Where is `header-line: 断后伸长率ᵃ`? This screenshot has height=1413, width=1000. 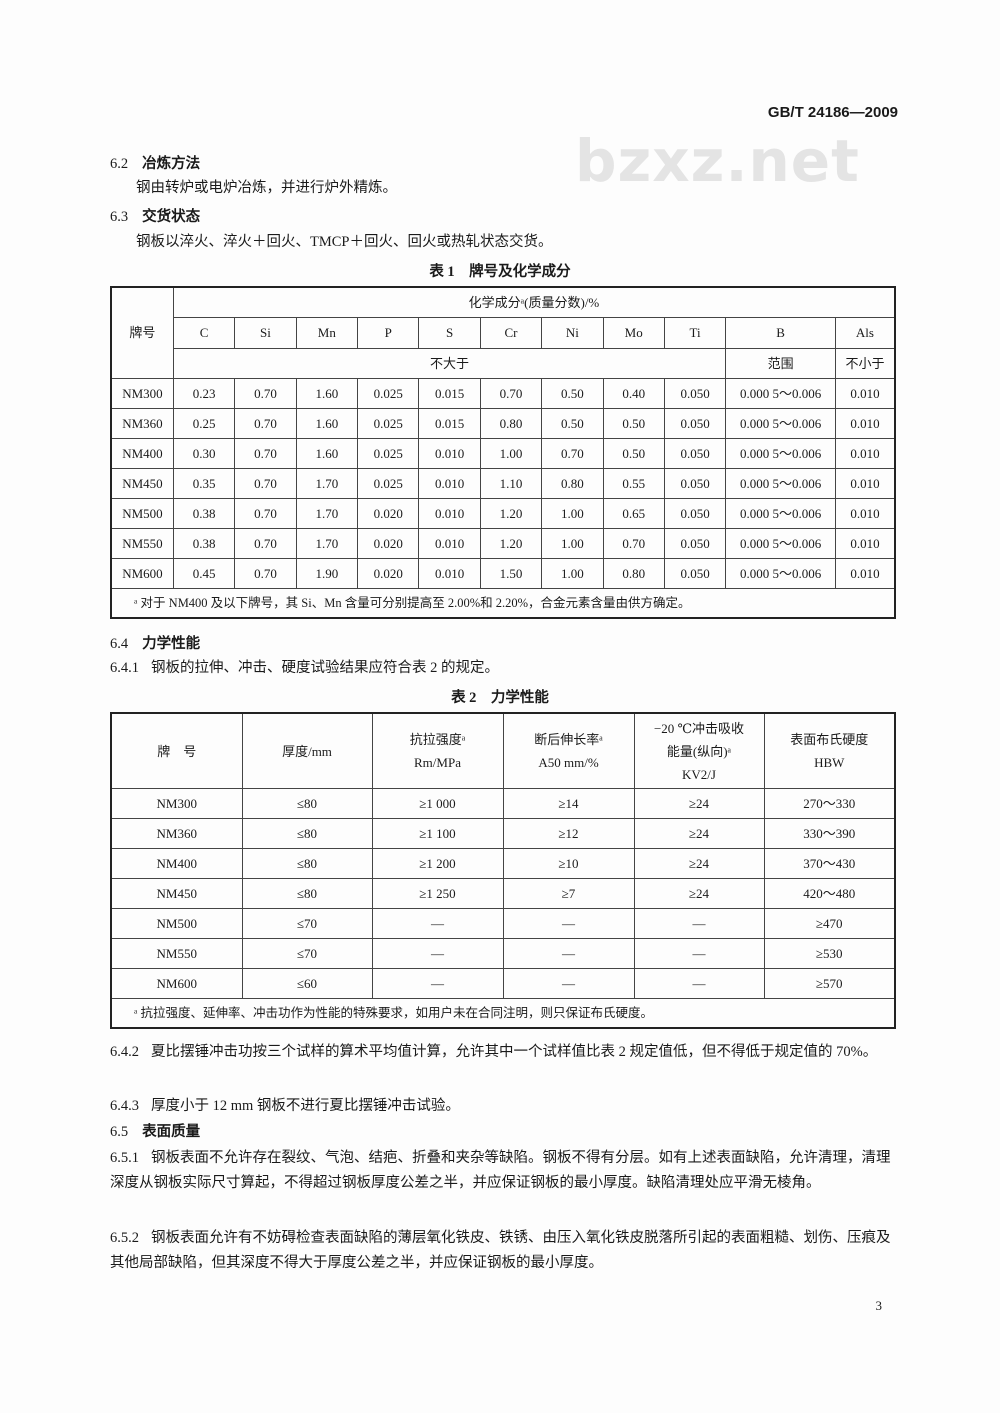
header-line: 断后伸长率ᵃ is located at coordinates (568, 739).